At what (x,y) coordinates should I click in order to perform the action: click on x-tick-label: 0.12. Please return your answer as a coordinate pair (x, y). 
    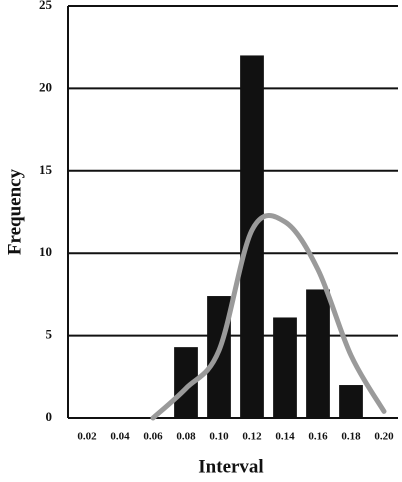
    Looking at the image, I should click on (252, 437).